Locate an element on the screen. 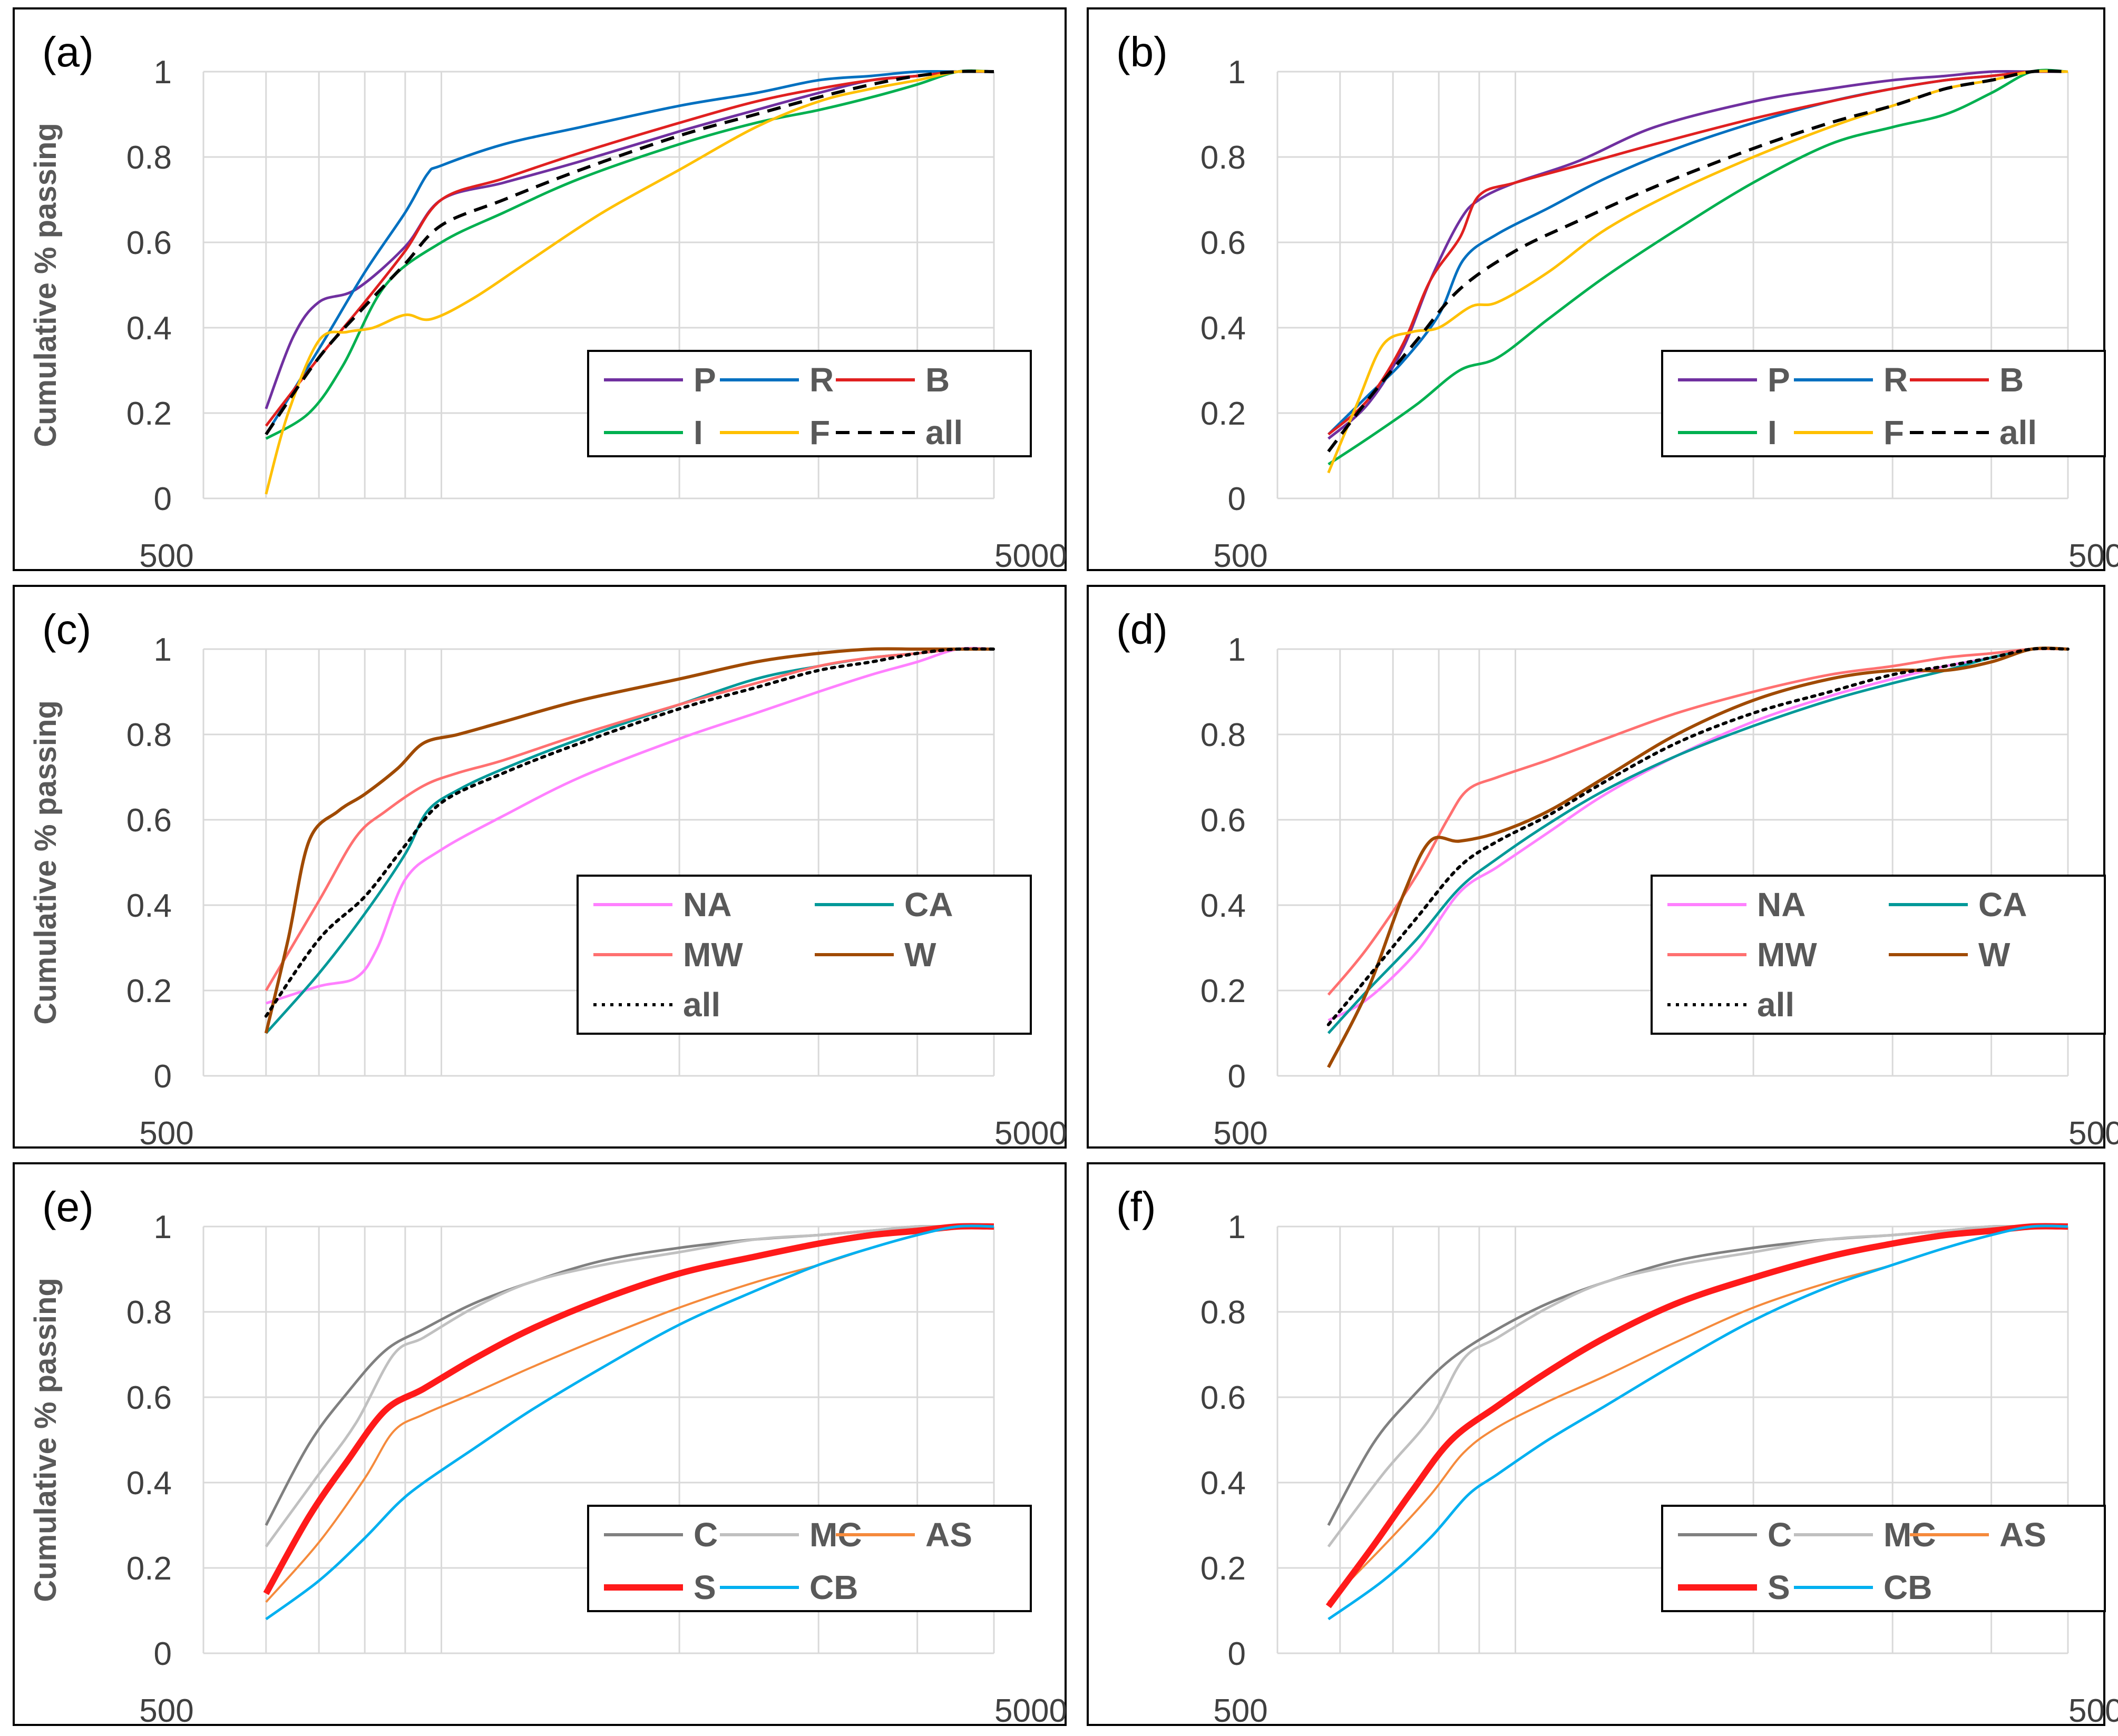 Image resolution: width=2118 pixels, height=1736 pixels. legend-label: CA is located at coordinates (2003, 905).